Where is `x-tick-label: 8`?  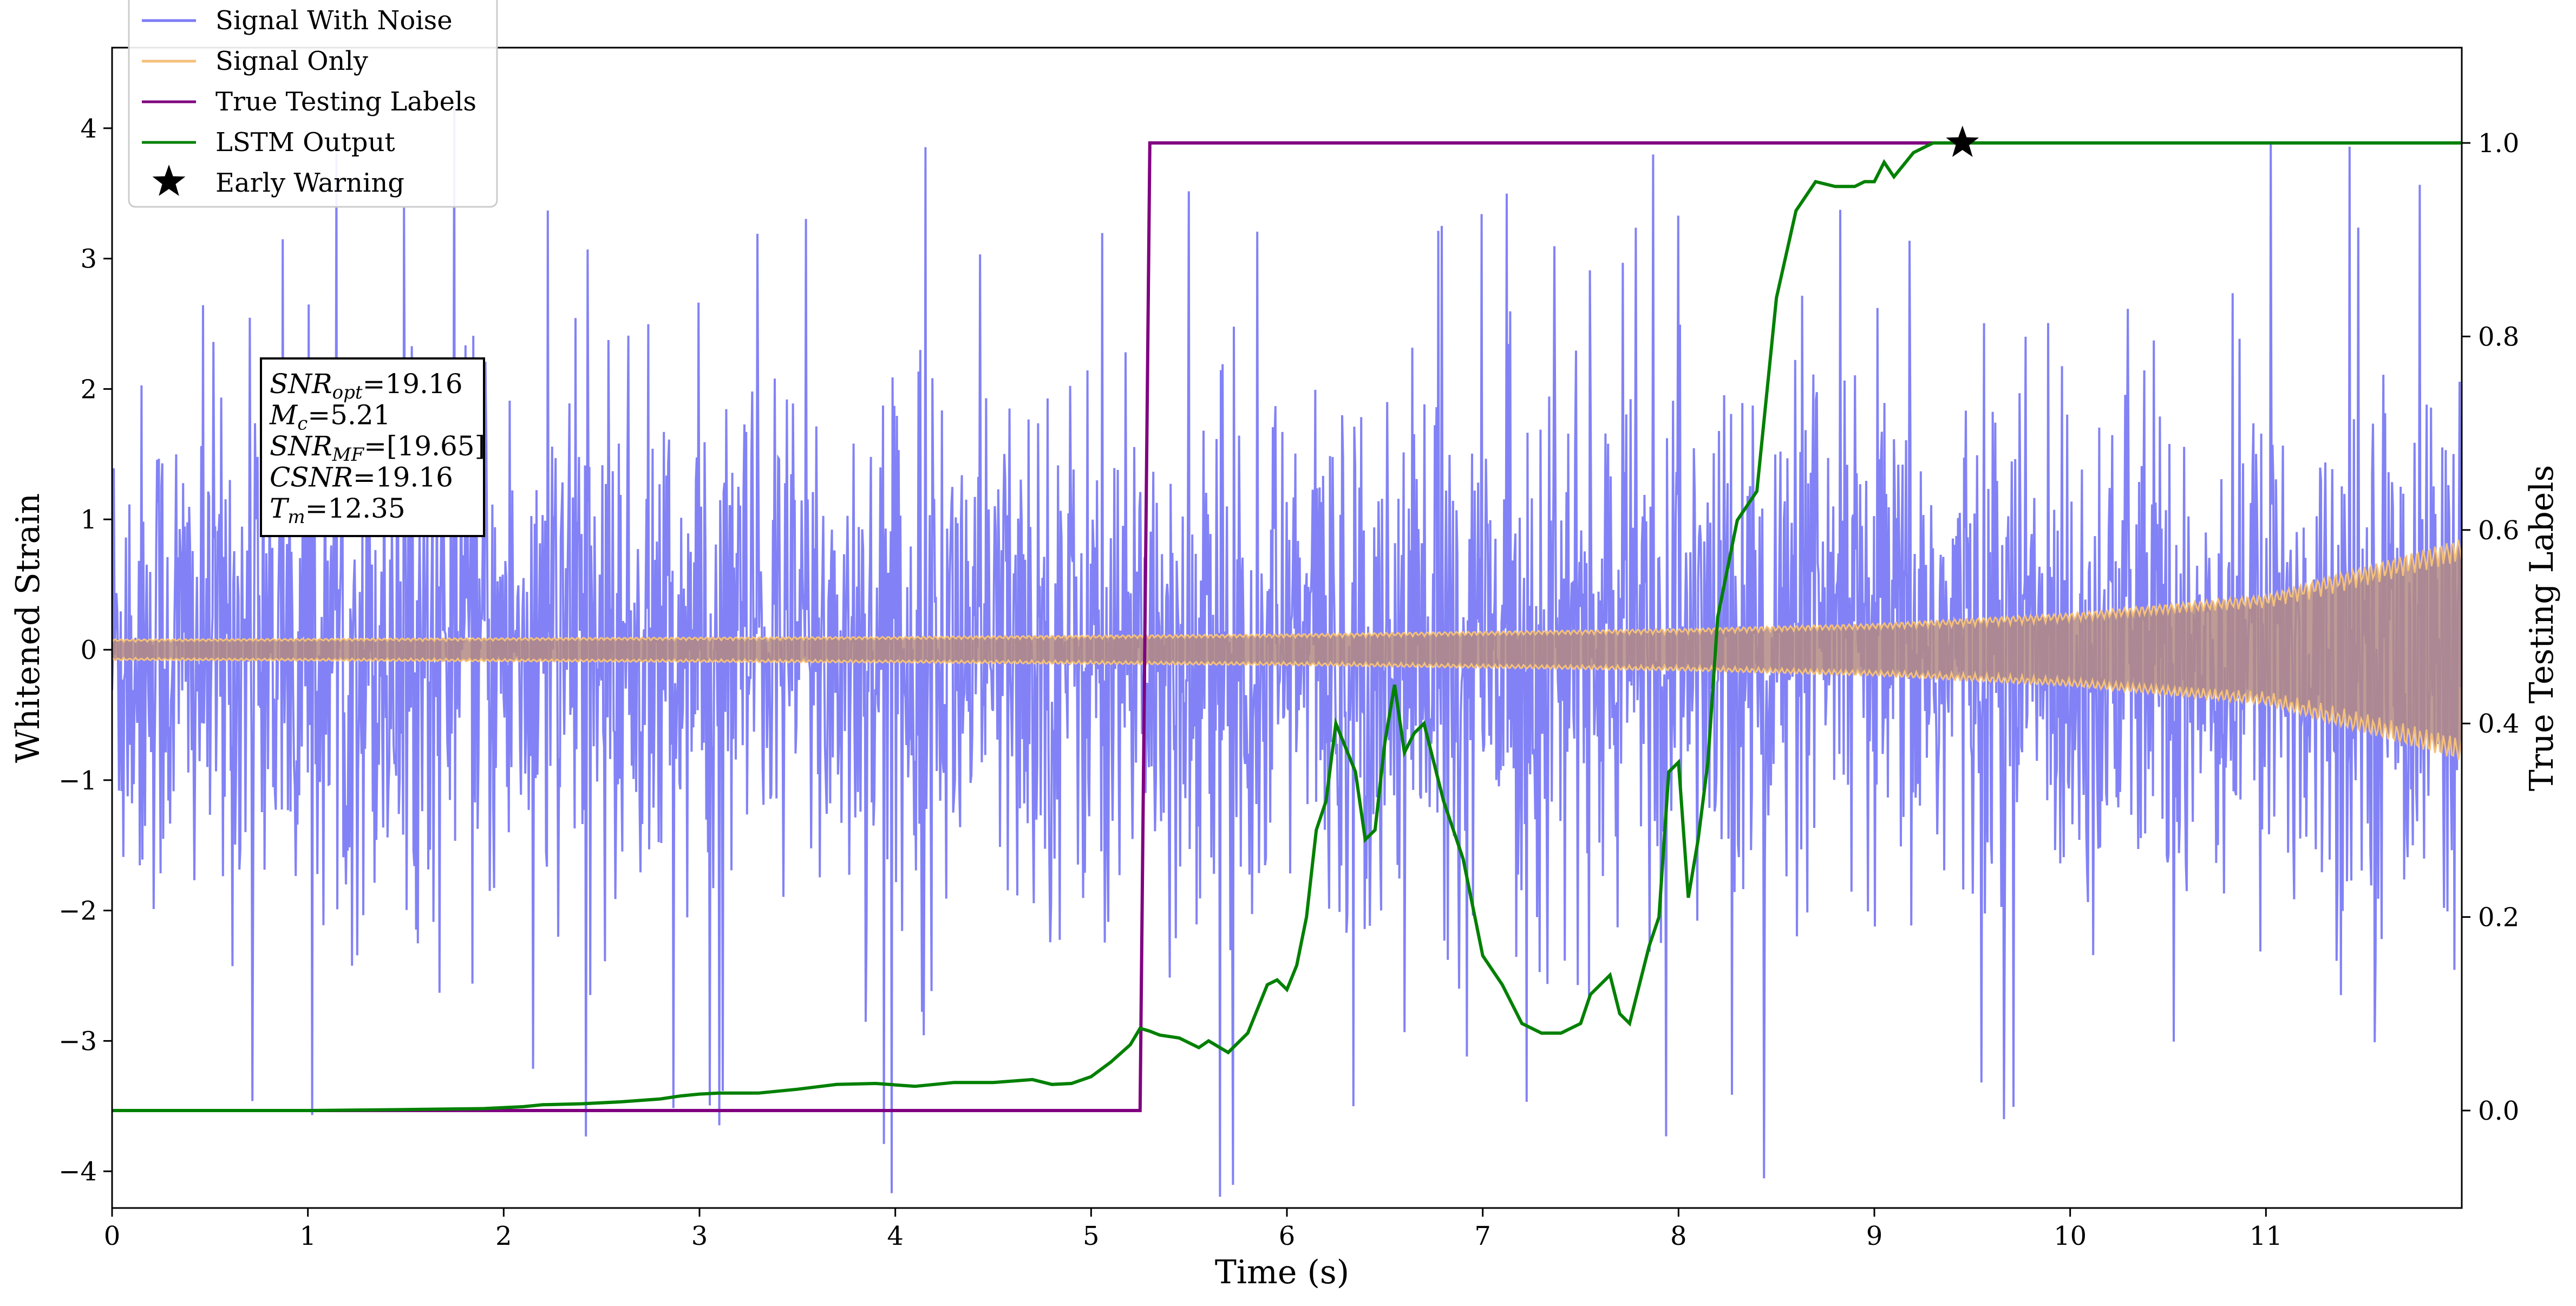 x-tick-label: 8 is located at coordinates (1678, 1236).